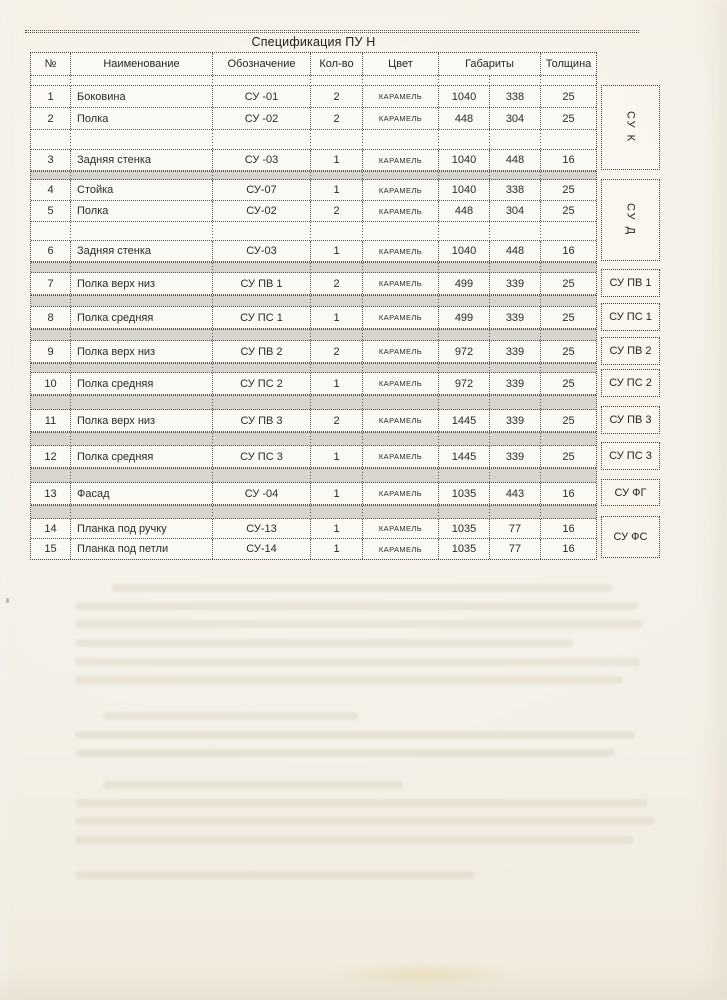  What do you see at coordinates (630, 420) in the screenshot?
I see `group-label: СУ ПВ 3` at bounding box center [630, 420].